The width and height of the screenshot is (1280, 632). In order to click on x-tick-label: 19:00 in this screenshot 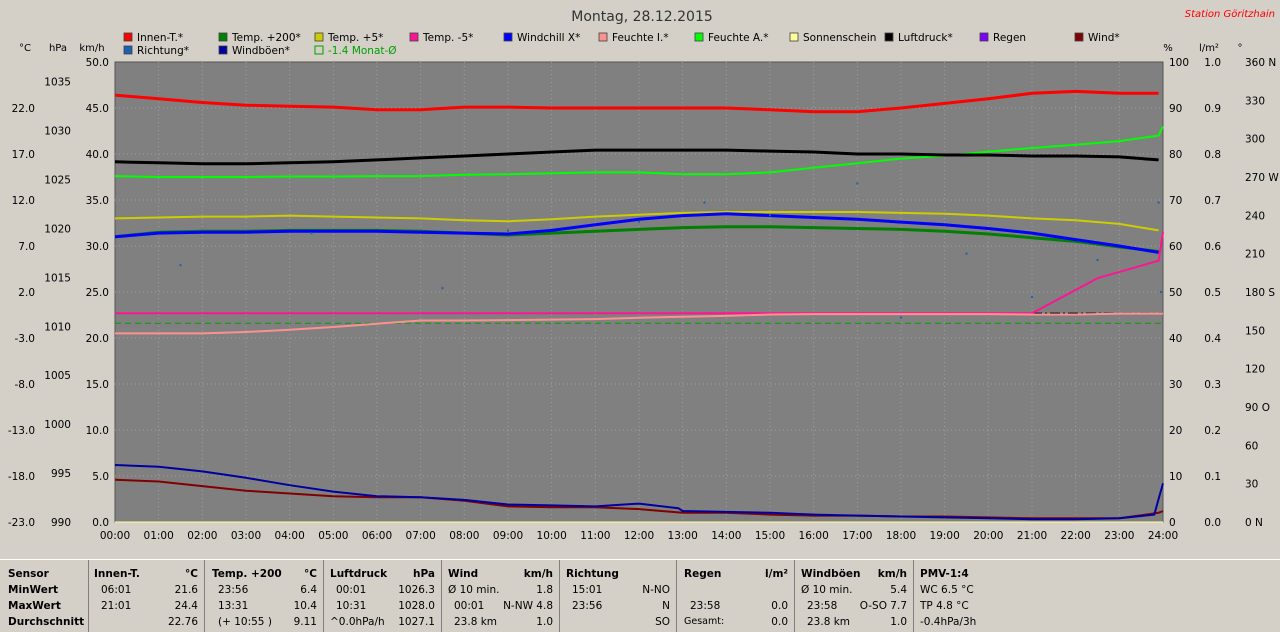, I will do `click(945, 536)`.